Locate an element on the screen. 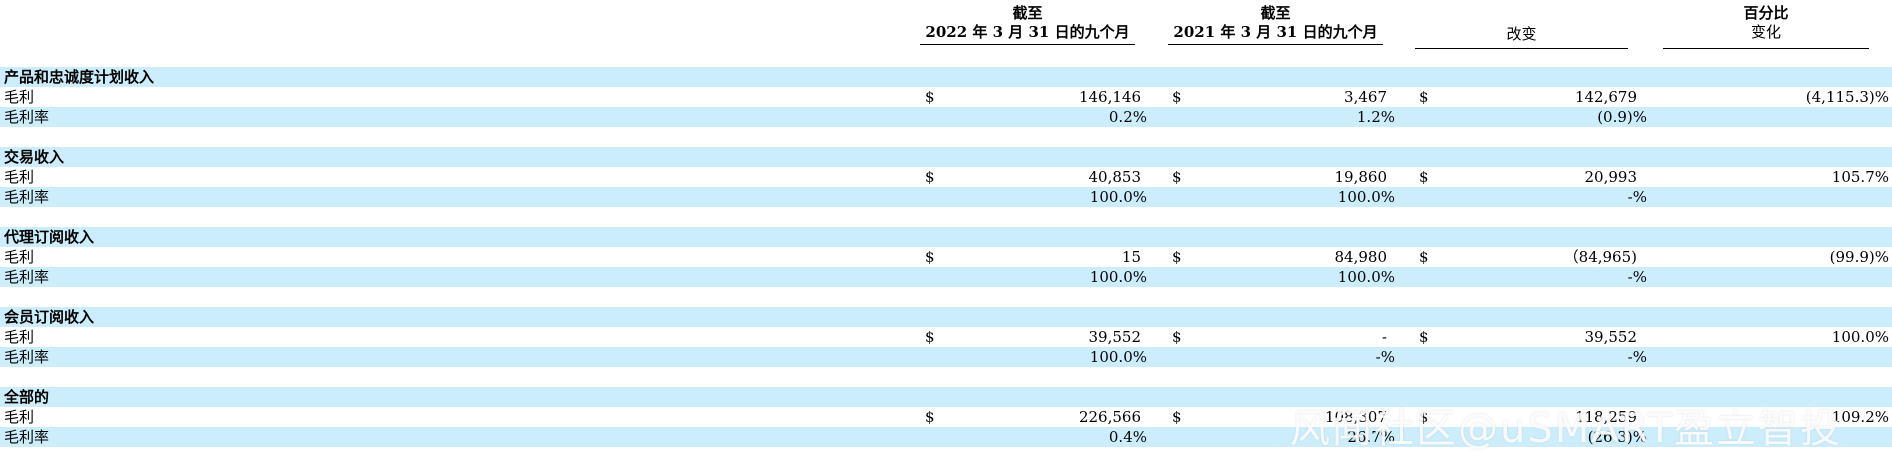 The width and height of the screenshot is (1892, 461). value-change: （84,965) is located at coordinates (1600, 257).